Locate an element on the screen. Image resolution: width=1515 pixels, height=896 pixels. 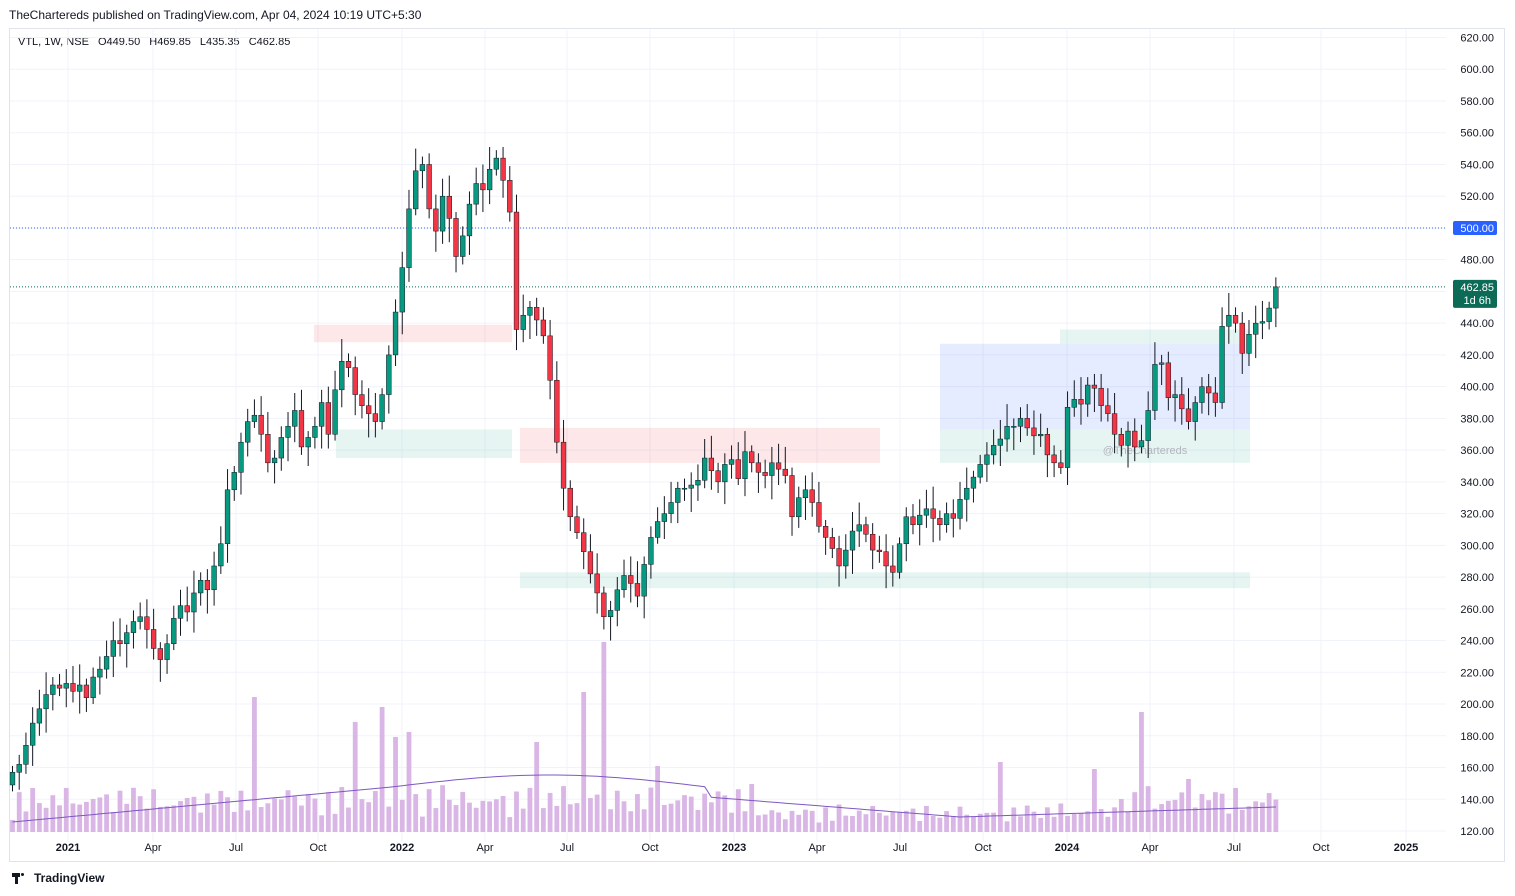
level-500-label: 500.00 is located at coordinates (1477, 229).